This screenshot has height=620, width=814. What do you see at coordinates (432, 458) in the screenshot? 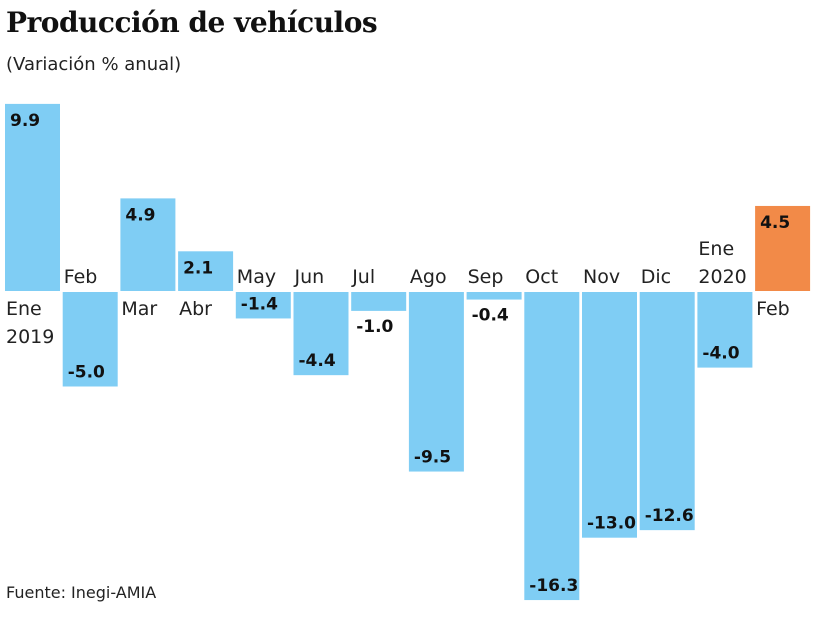
I see `data-label: -9.5` at bounding box center [432, 458].